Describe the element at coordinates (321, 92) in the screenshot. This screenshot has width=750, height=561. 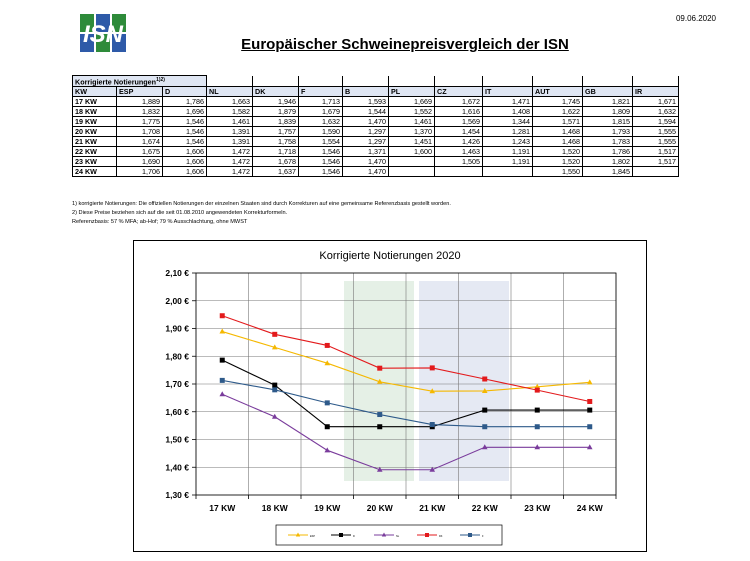
I see `column-header: F` at that location.